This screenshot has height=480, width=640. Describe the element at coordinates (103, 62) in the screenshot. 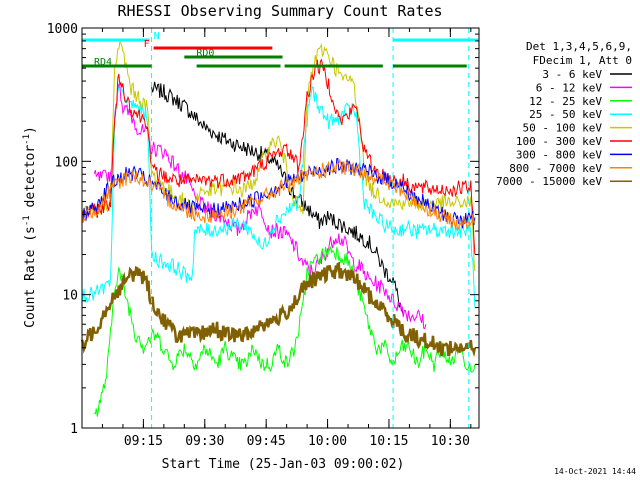

I see `flag-rd4-label: RD4` at that location.